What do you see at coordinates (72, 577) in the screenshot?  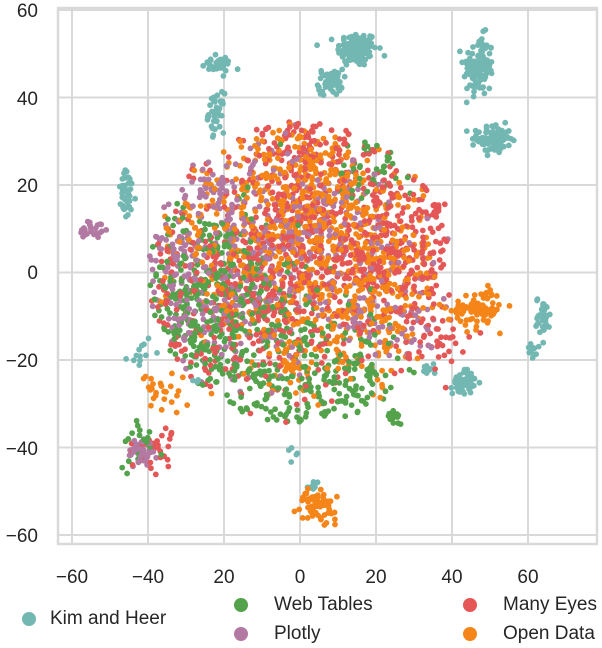 I see `x-tick-label: −60` at bounding box center [72, 577].